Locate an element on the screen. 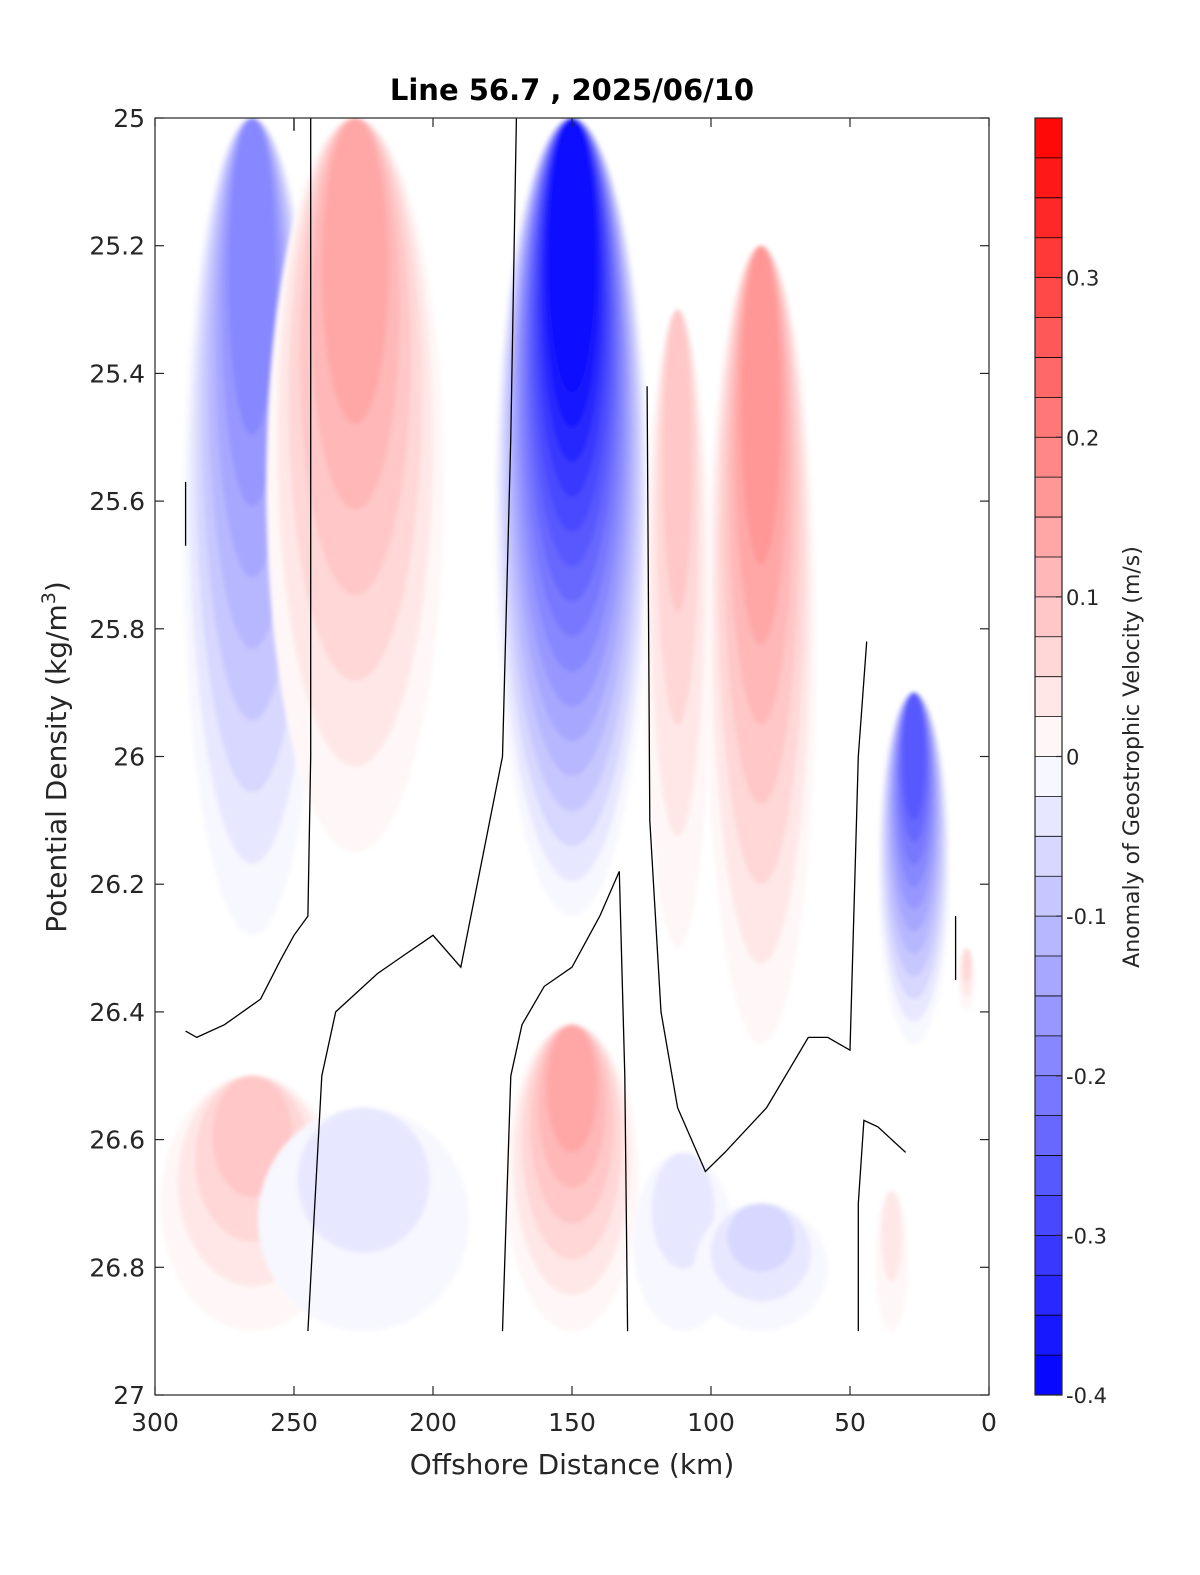 The image size is (1200, 1575). y-axis-label-close: ) is located at coordinates (56, 586).